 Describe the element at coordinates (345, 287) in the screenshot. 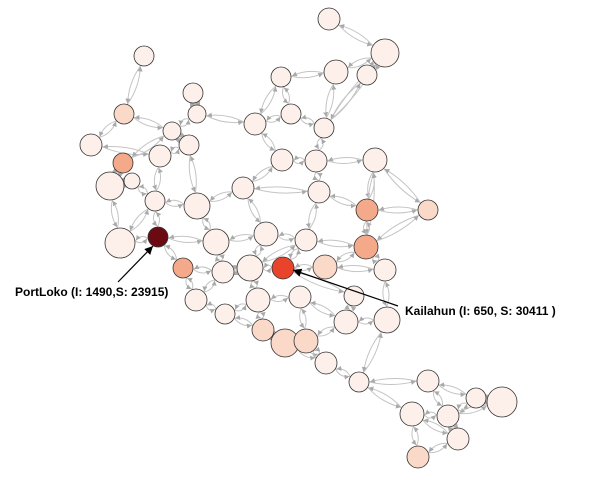

I see `pointer-kailahun` at that location.